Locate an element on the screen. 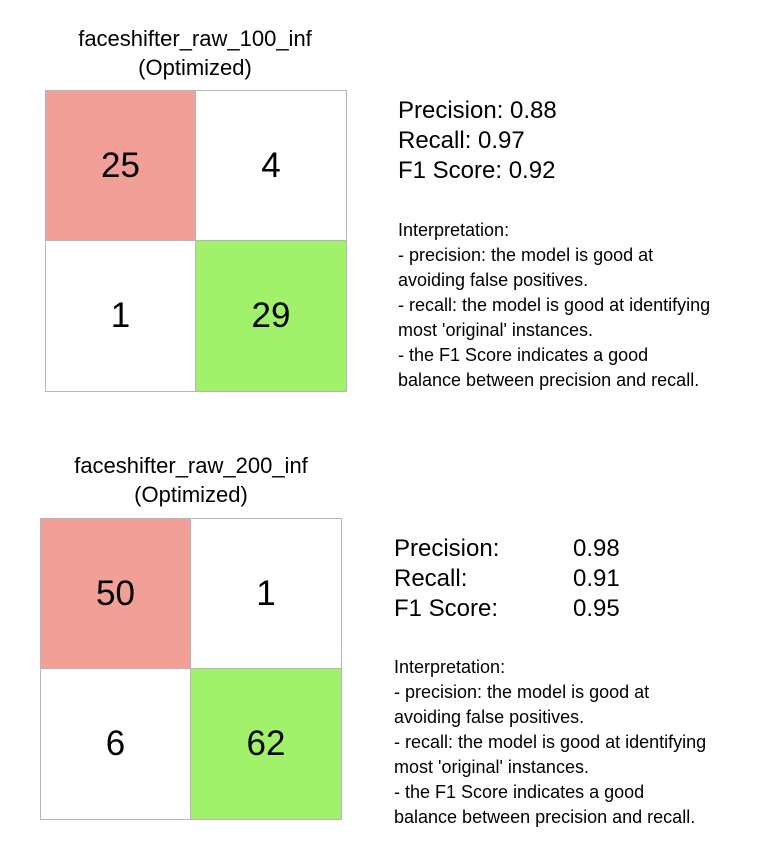  confusion-matrix: 25 4 1 29 is located at coordinates (196, 241).